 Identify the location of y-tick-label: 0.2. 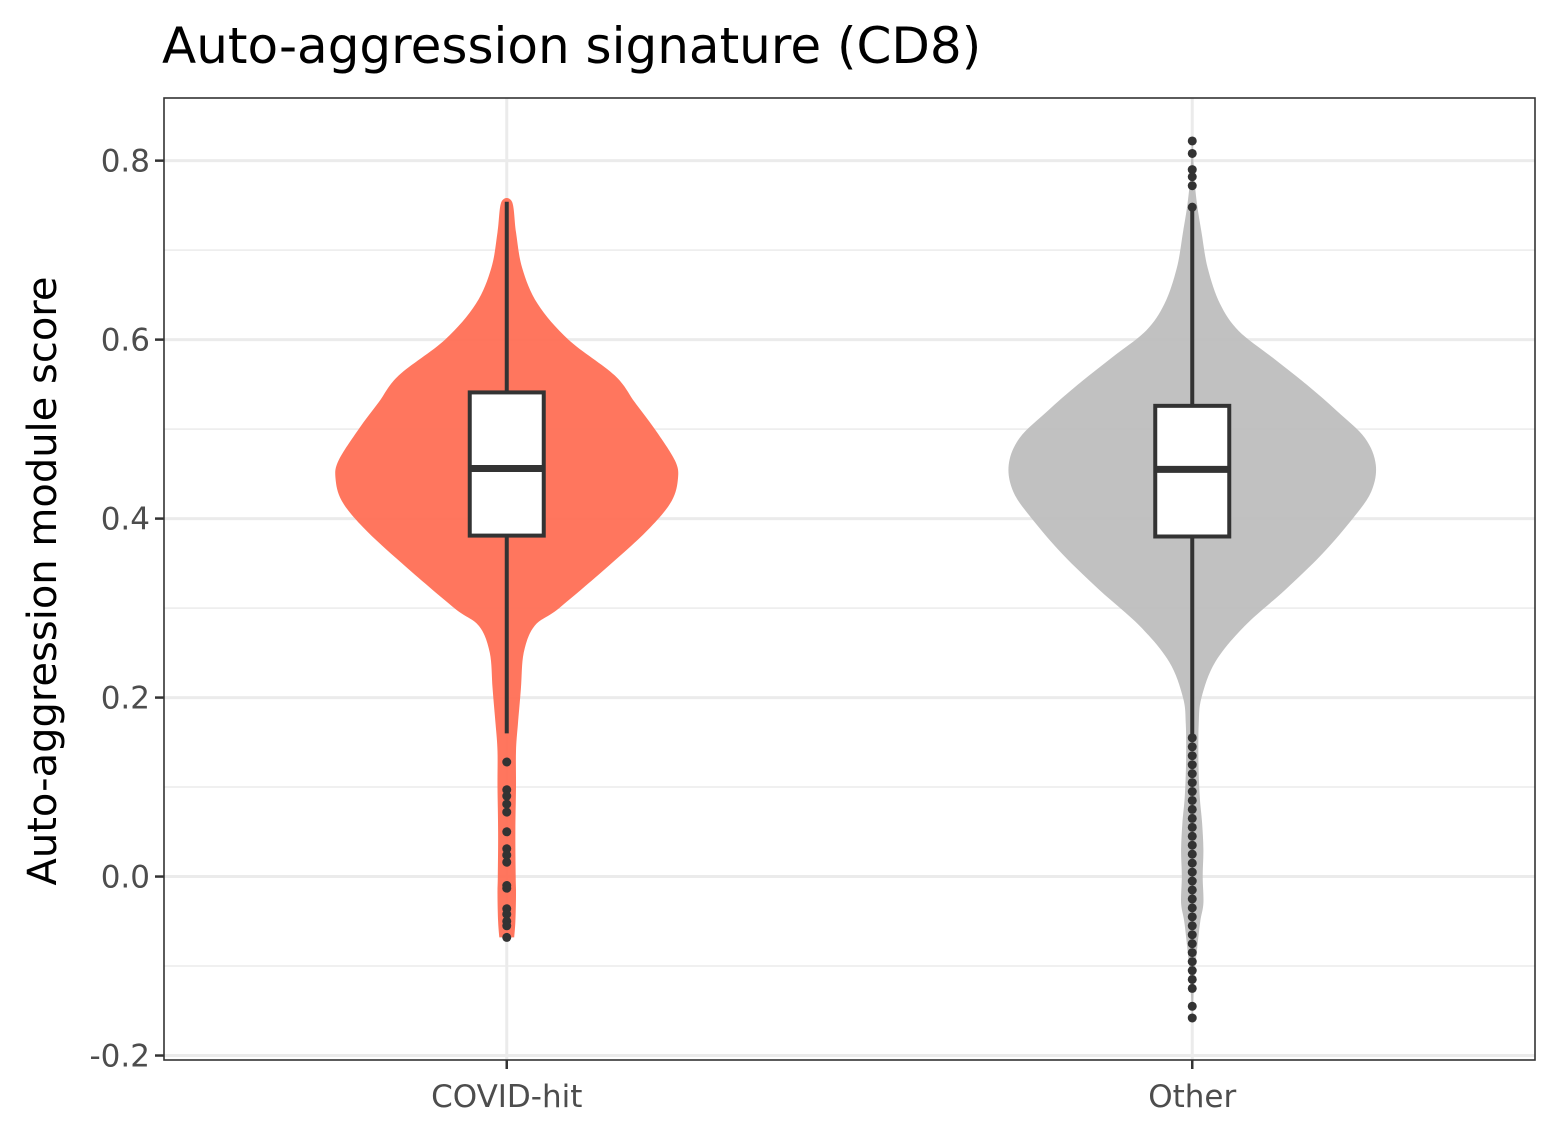
(125, 699).